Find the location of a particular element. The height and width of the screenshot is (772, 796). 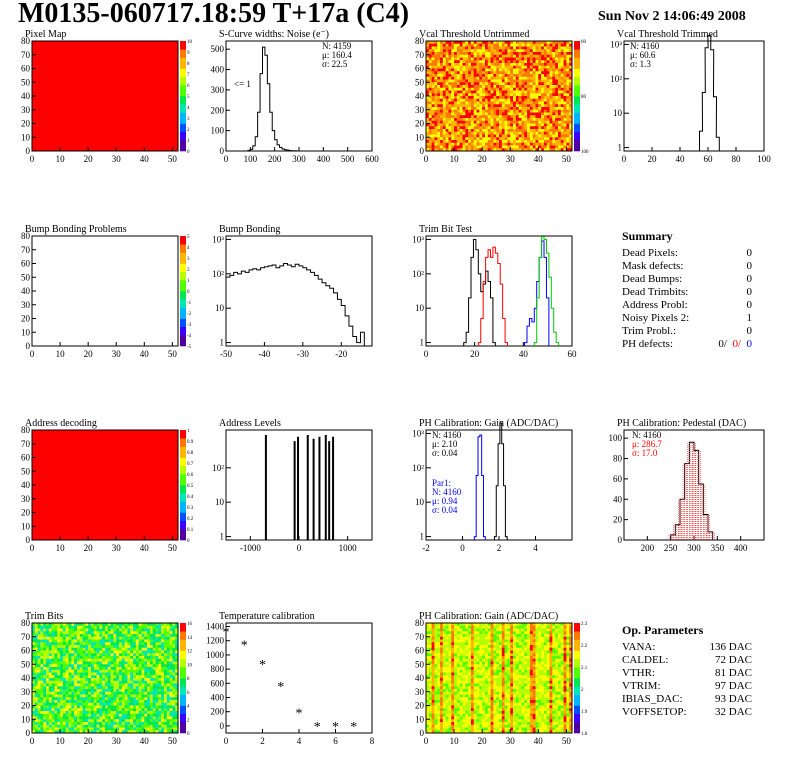

y-tick-label: 10² is located at coordinates (218, 468).